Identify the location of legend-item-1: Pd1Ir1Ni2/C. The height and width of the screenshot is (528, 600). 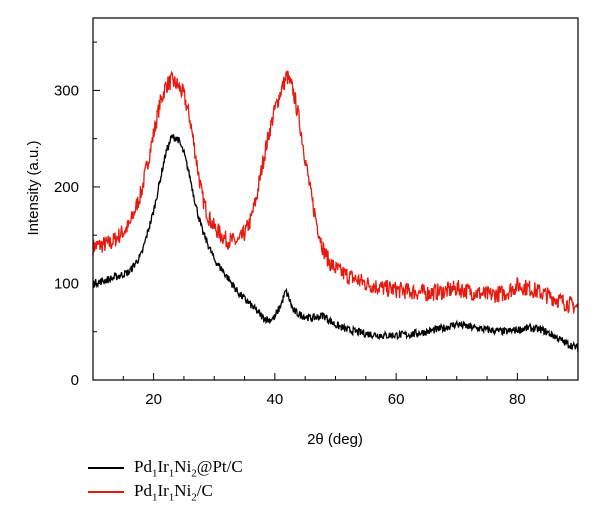
(238, 492).